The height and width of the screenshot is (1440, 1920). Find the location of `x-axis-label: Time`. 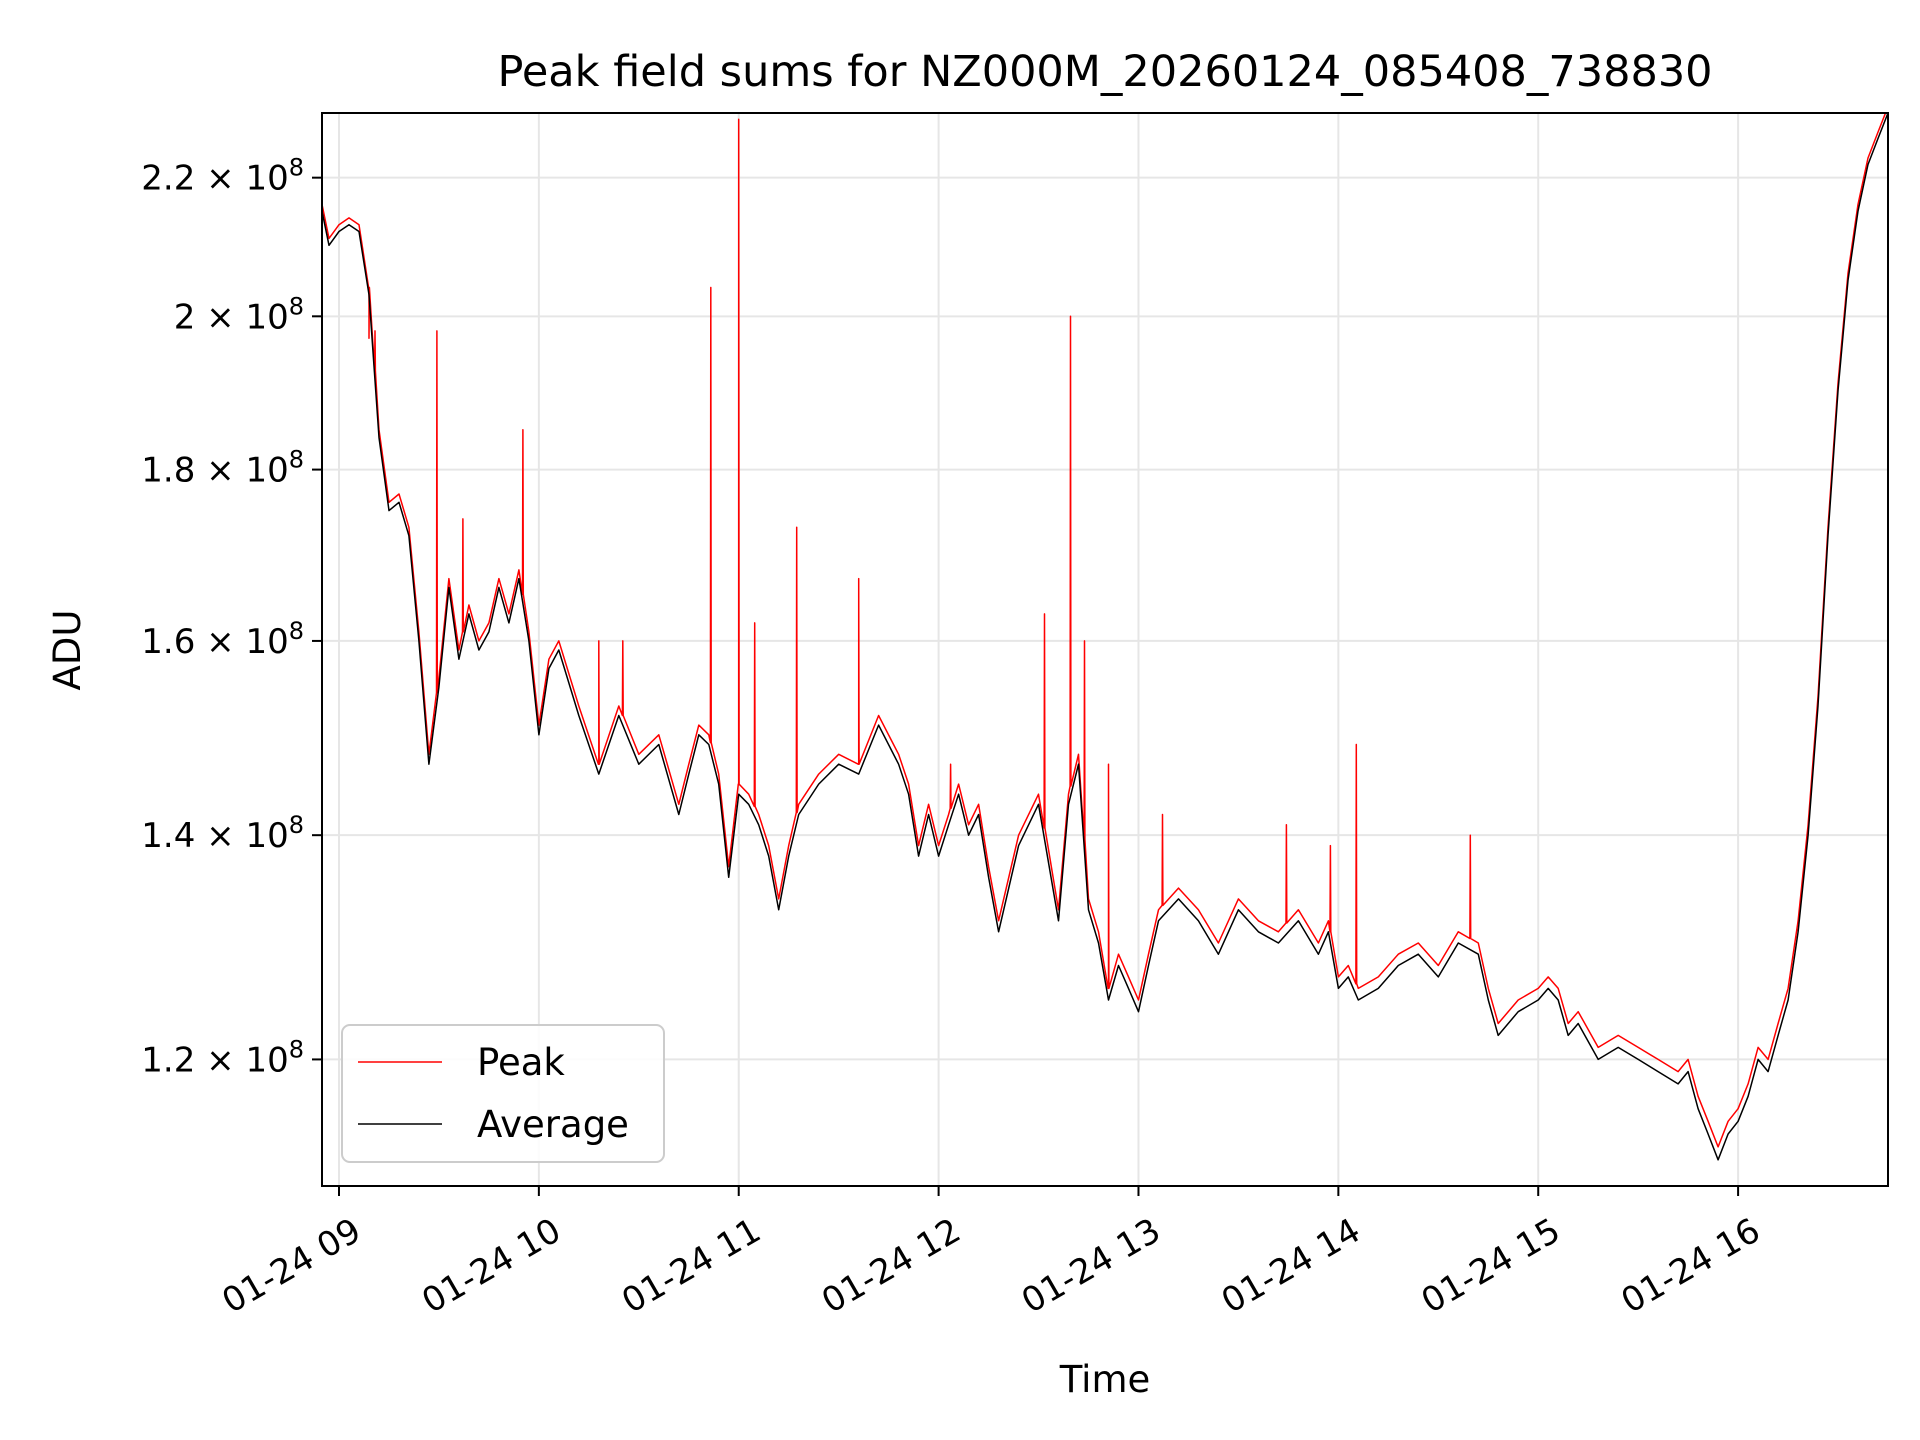

x-axis-label: Time is located at coordinates (1105, 1379).